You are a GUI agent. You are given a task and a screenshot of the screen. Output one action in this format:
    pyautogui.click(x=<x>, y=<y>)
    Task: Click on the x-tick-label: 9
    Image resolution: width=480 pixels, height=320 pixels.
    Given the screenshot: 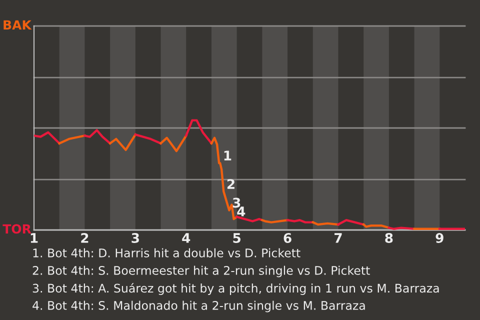 What is the action you would take?
    pyautogui.click(x=440, y=238)
    